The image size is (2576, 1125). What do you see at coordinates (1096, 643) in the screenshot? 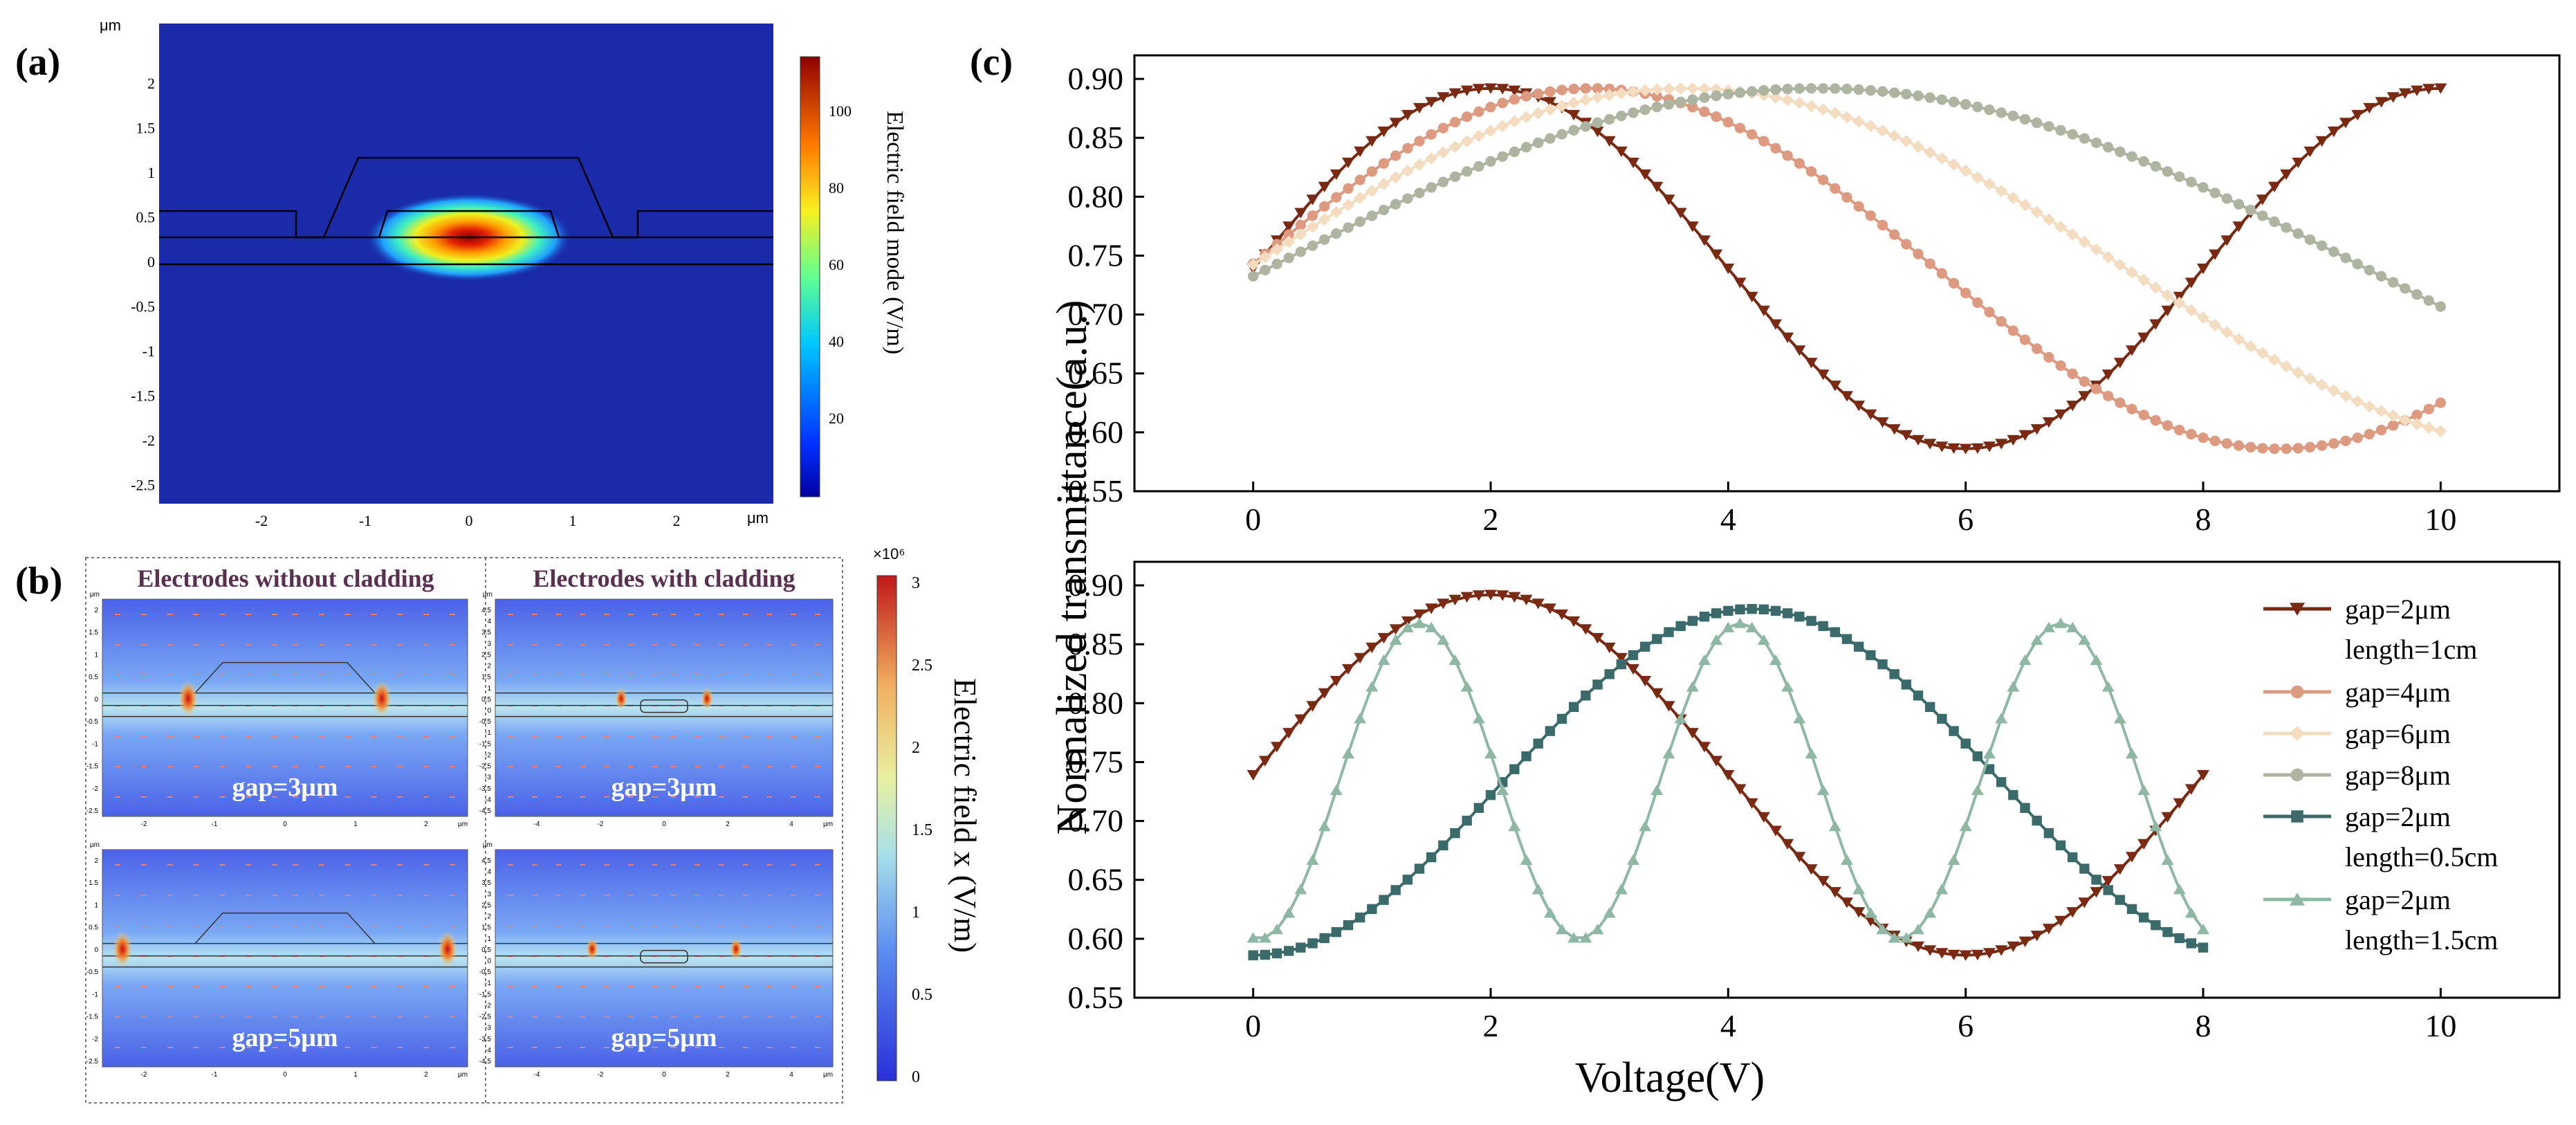
I see `c-y-tick-label: 0.85` at bounding box center [1096, 643].